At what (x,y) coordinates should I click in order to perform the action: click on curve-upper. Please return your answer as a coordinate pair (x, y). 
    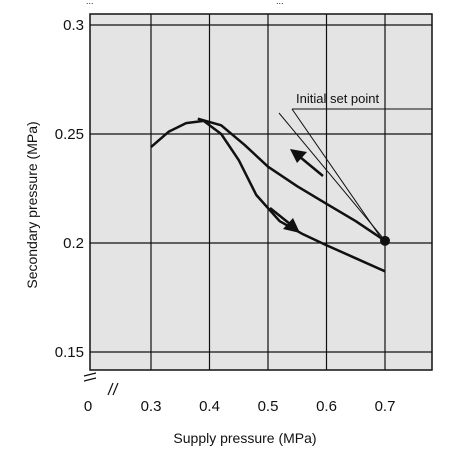
    Looking at the image, I should click on (291, 179).